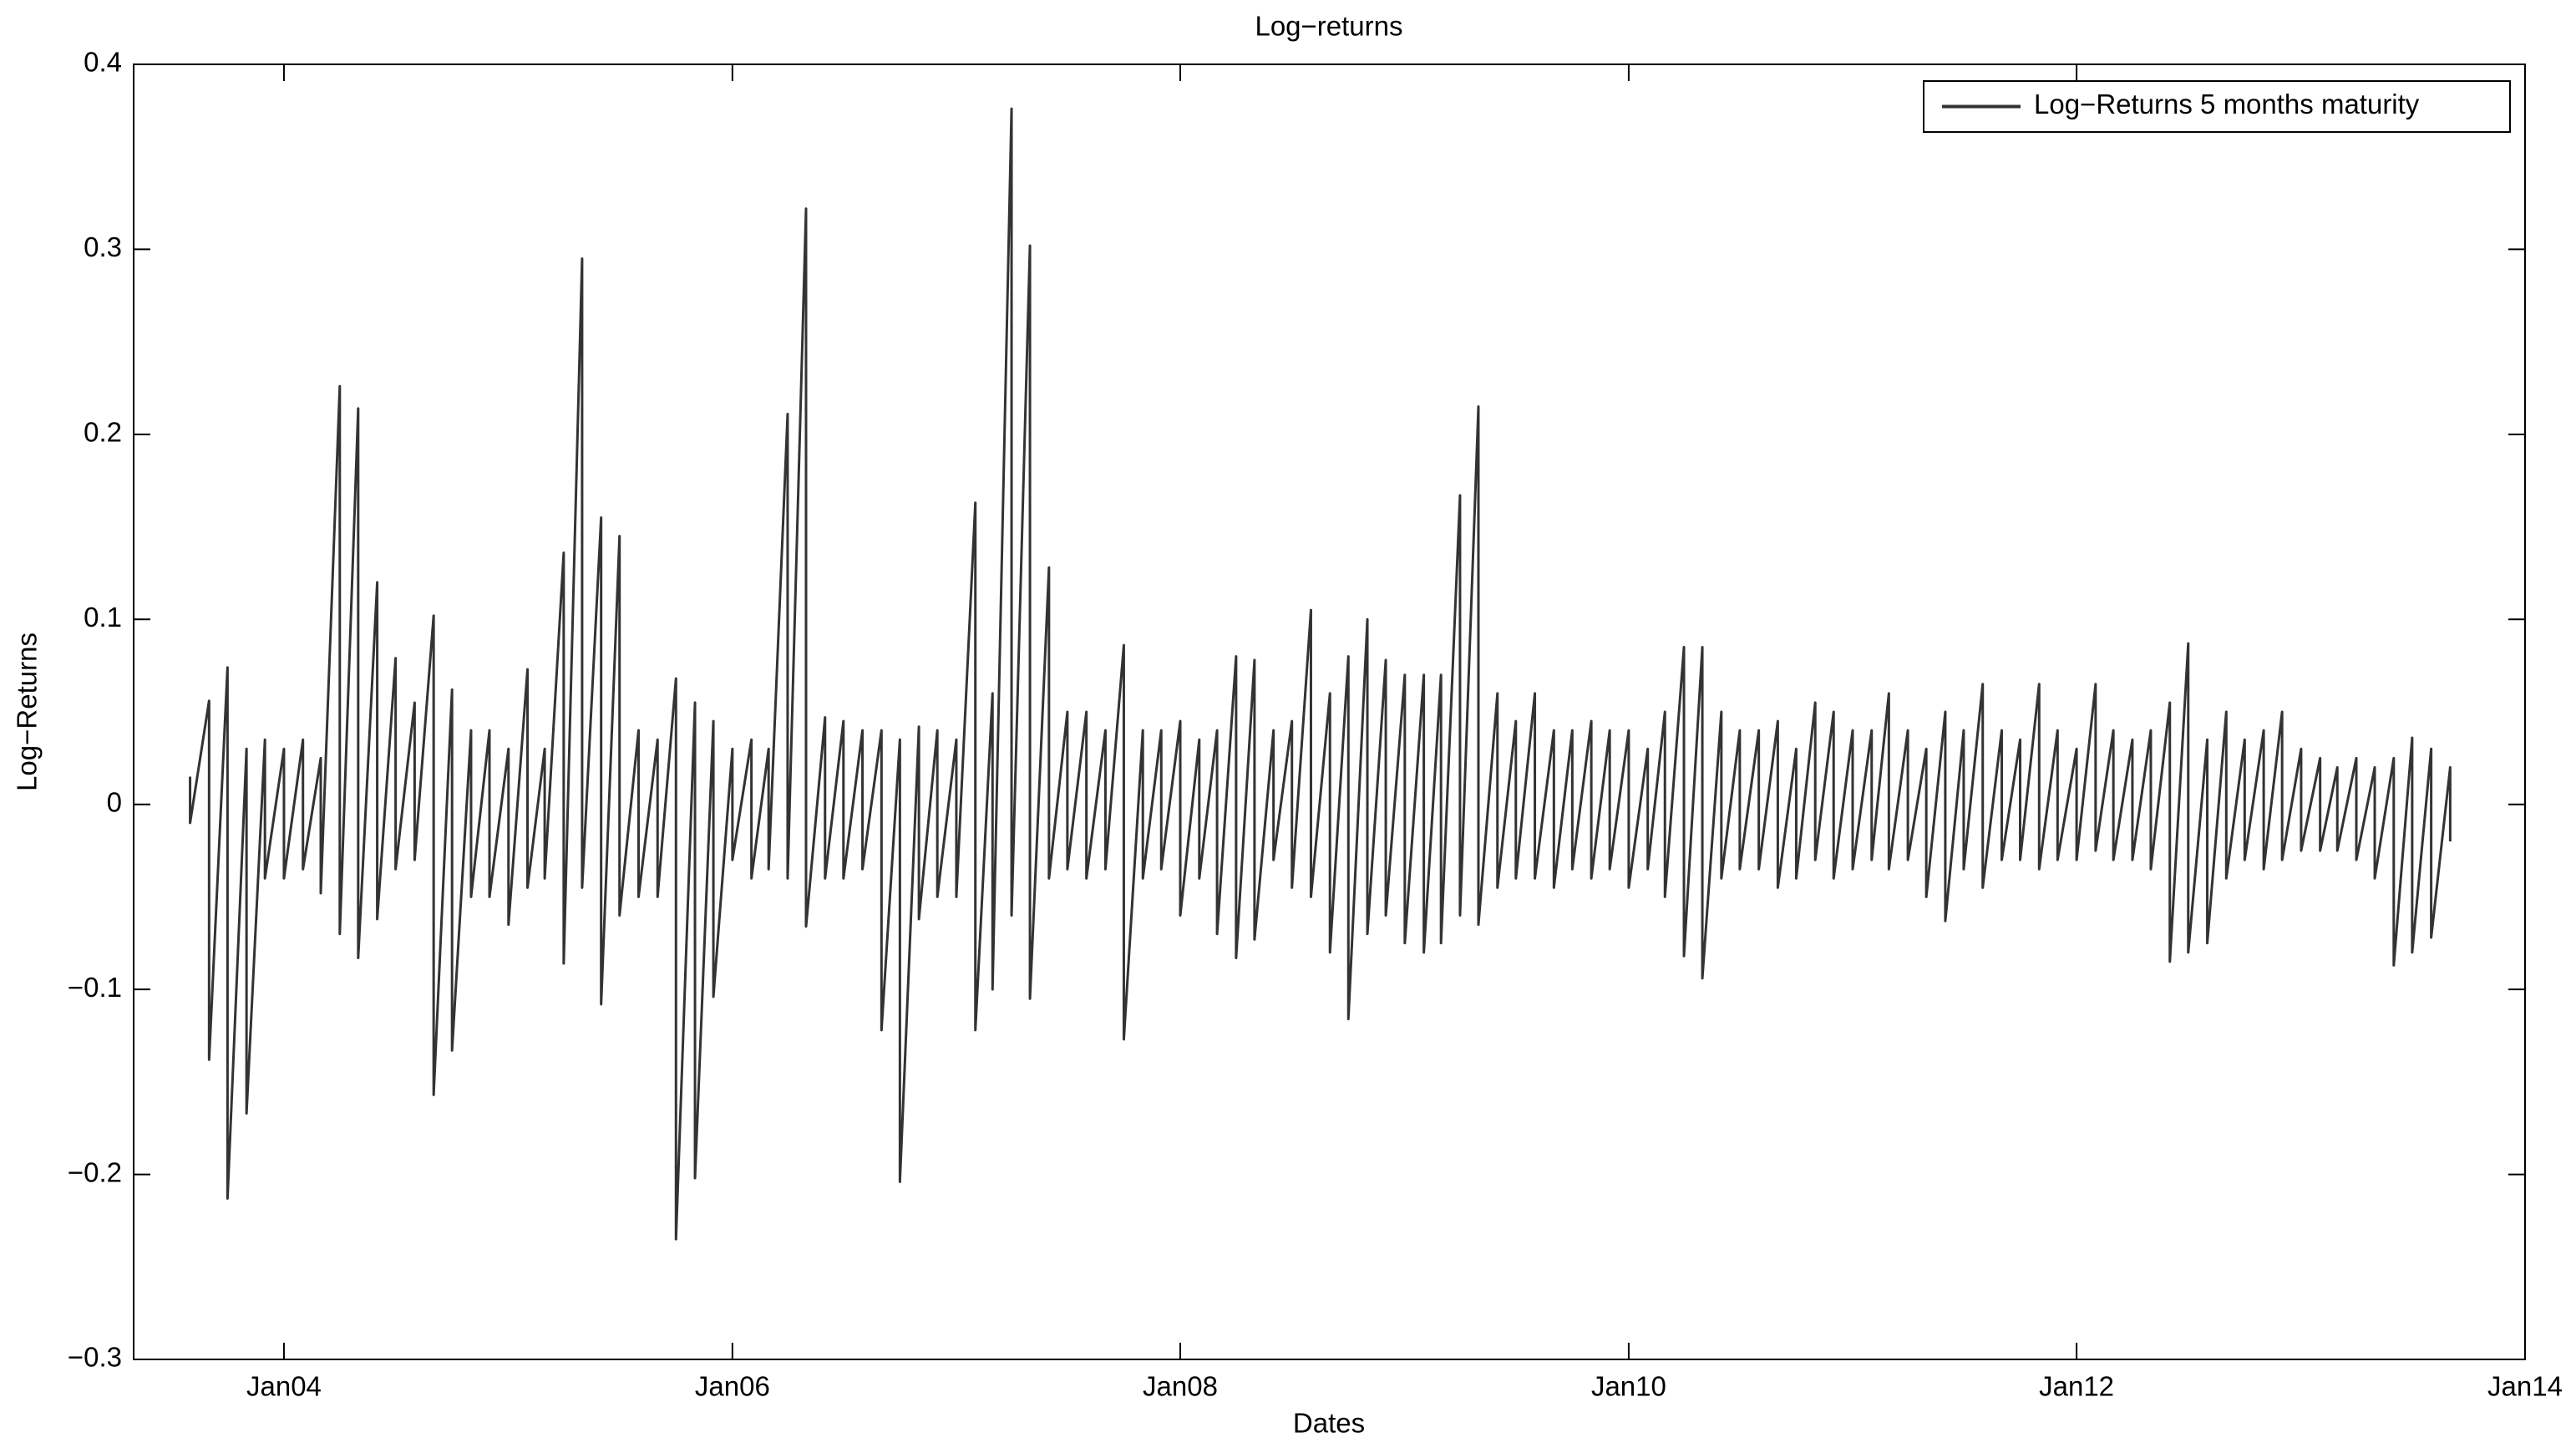 This screenshot has width=2576, height=1453. I want to click on legend-box, so click(2217, 106).